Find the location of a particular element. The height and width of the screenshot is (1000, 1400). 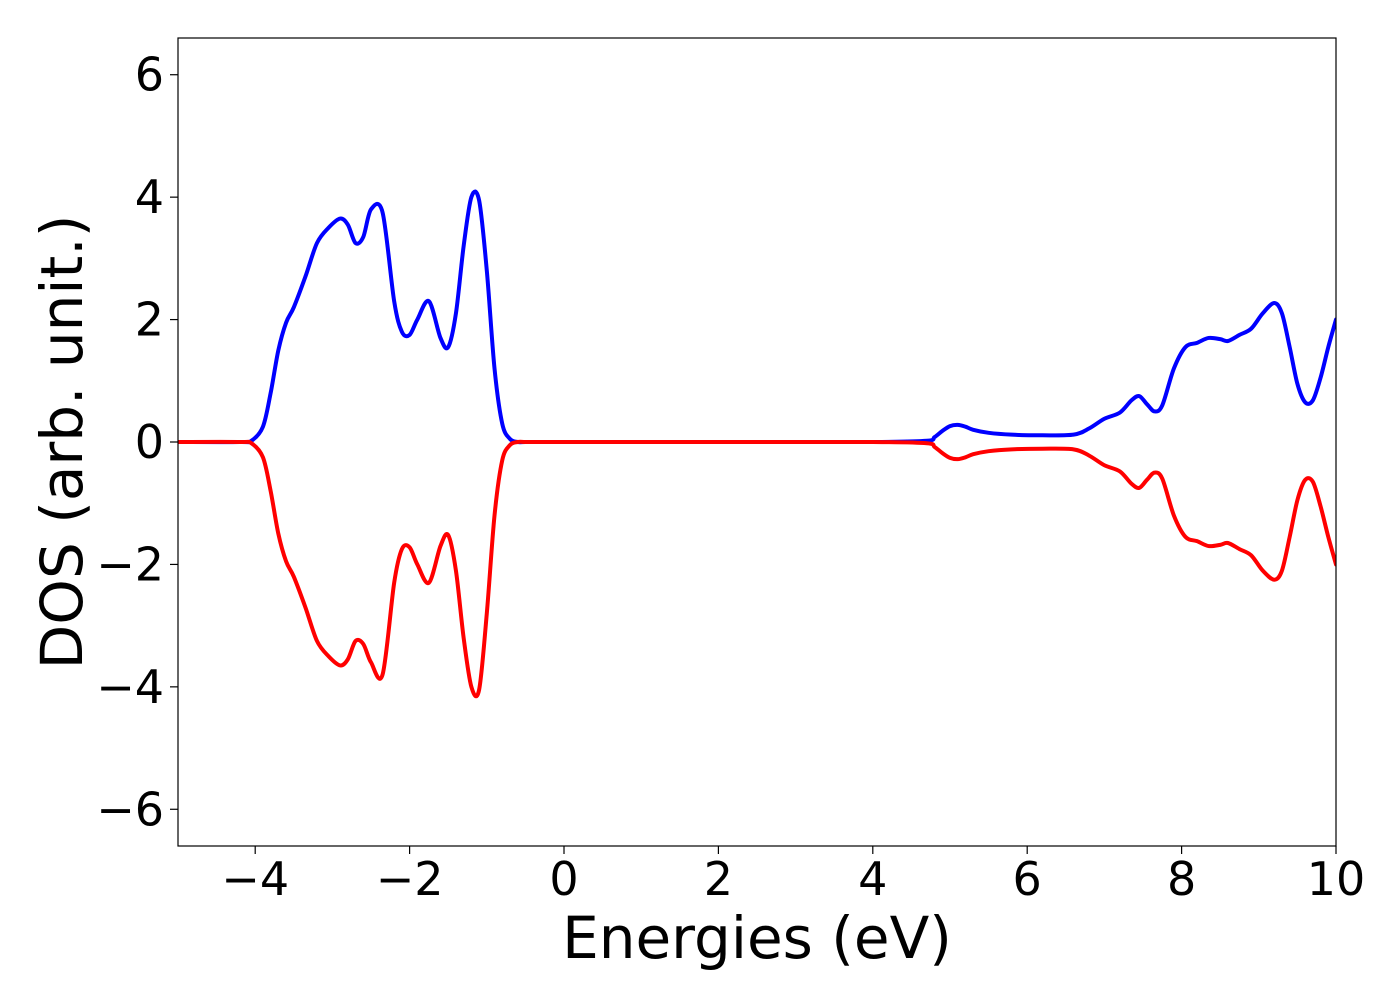

x-tick-label: 4 is located at coordinates (872, 879).